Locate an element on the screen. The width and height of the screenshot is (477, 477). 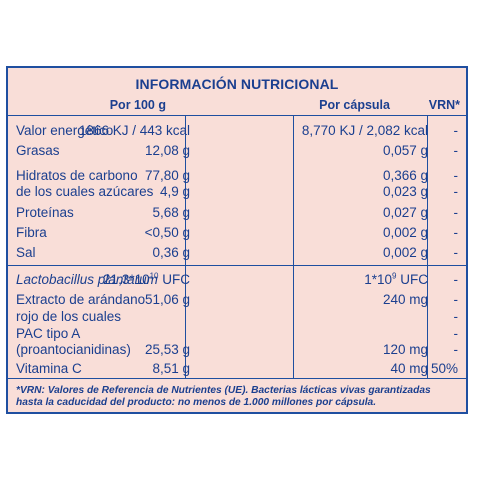
extract-vrn-2: - is located at coordinates (456, 316).